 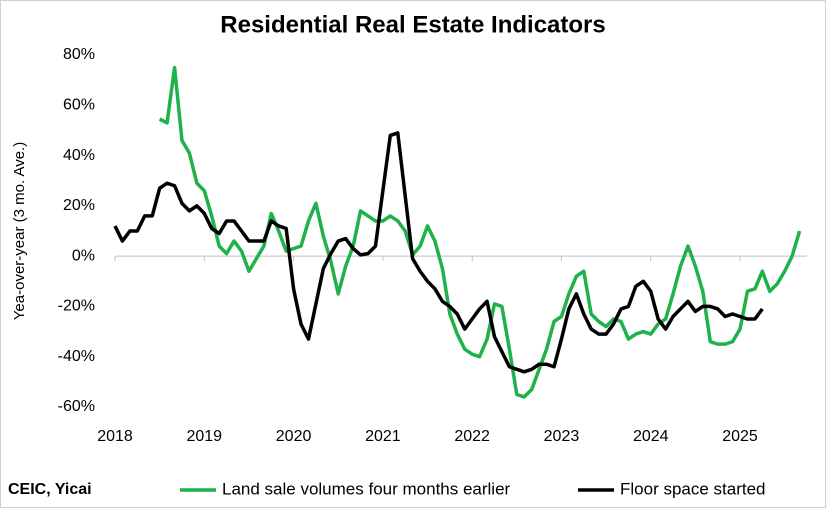 What do you see at coordinates (79, 54) in the screenshot?
I see `y-tick-label: 80%` at bounding box center [79, 54].